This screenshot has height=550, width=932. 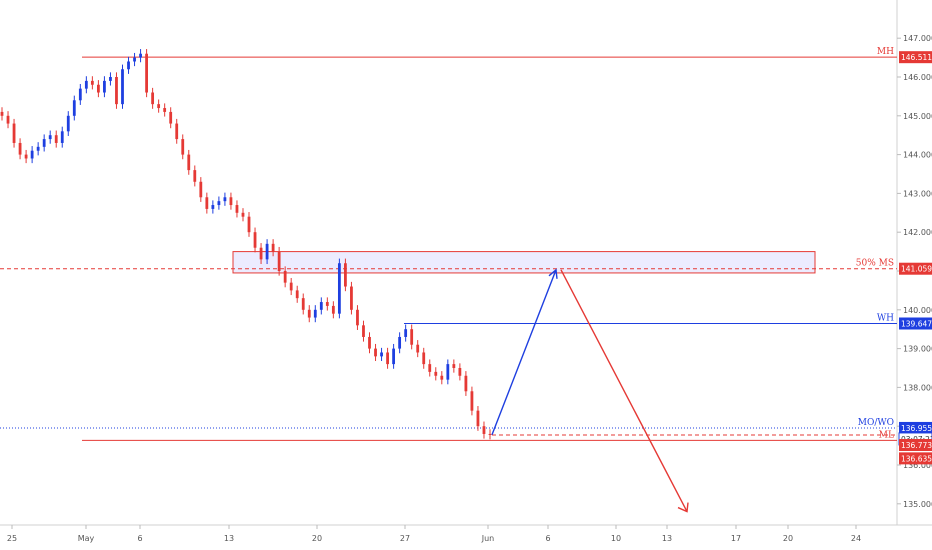 I want to click on x-tick-label: 24, so click(x=856, y=538).